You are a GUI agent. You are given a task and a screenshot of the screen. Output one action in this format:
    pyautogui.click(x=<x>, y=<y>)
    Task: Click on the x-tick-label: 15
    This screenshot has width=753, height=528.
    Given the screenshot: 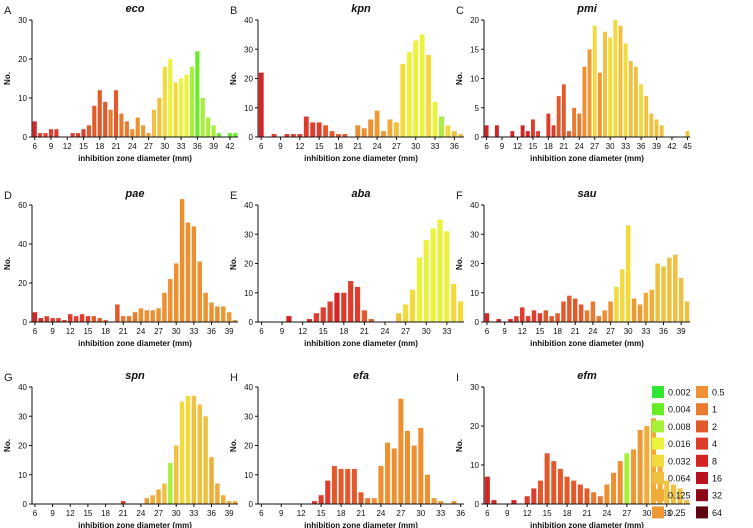 What is the action you would take?
    pyautogui.click(x=539, y=331)
    